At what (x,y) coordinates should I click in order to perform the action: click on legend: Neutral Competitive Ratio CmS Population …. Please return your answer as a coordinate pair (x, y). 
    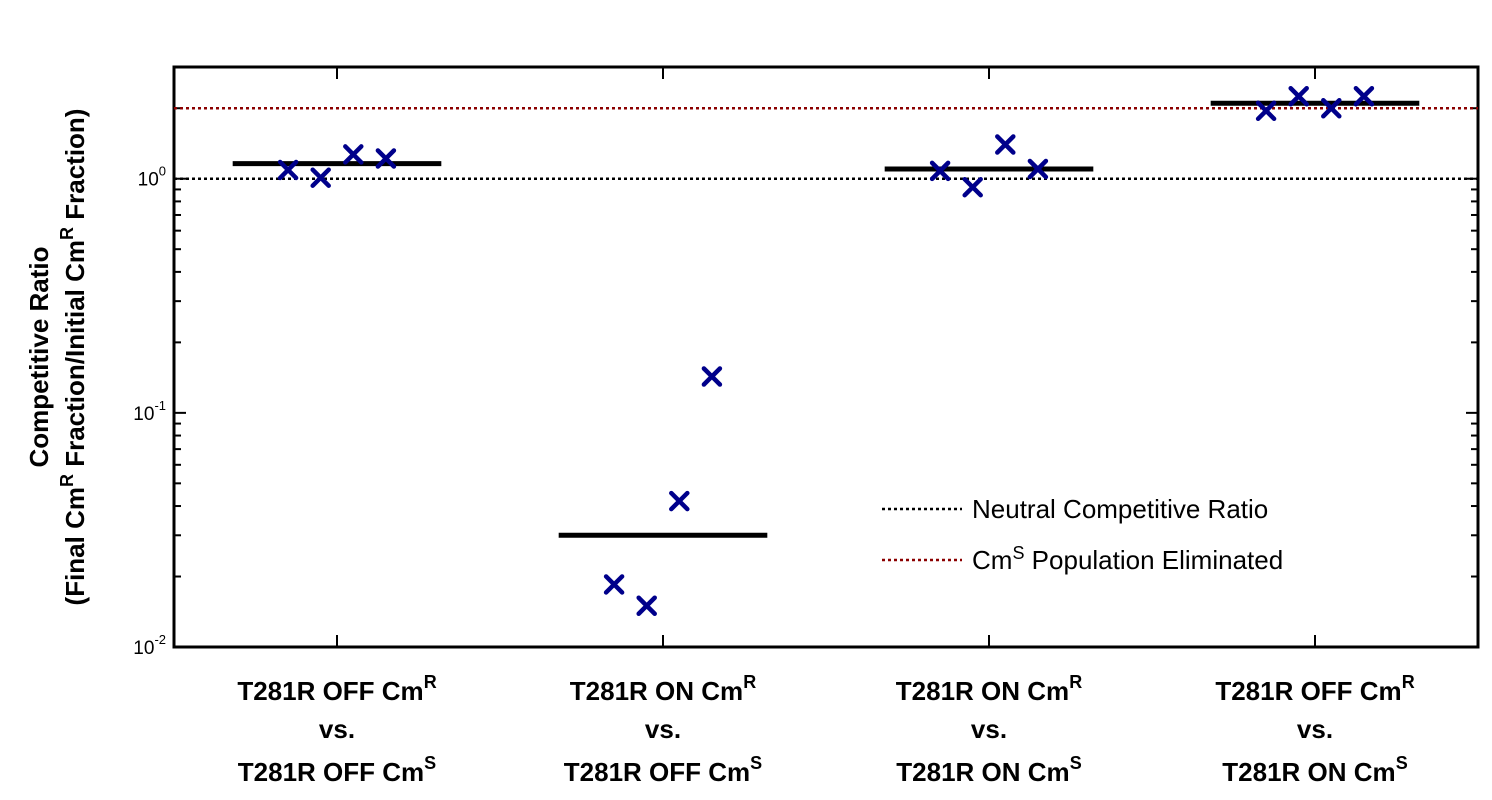
    Looking at the image, I should click on (1082, 534).